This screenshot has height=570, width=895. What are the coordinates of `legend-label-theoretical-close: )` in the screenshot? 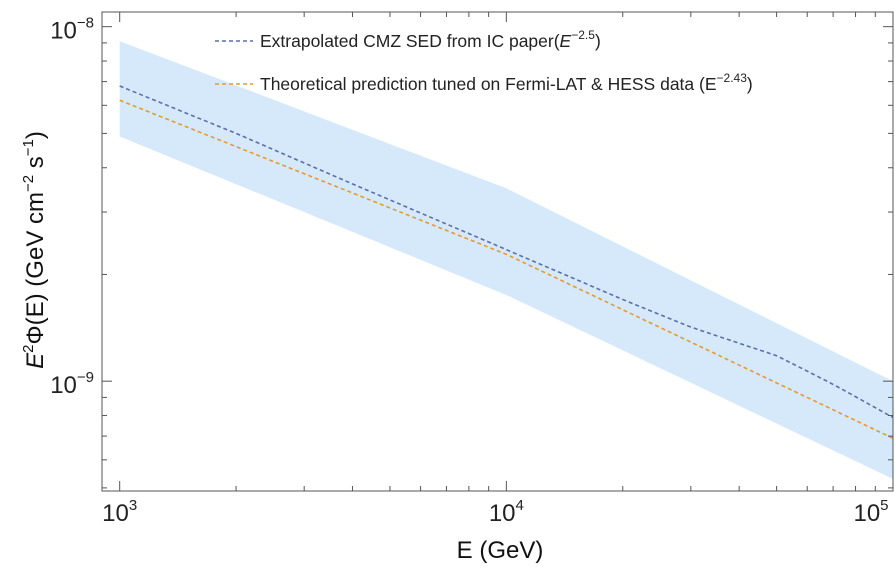 It's located at (750, 84).